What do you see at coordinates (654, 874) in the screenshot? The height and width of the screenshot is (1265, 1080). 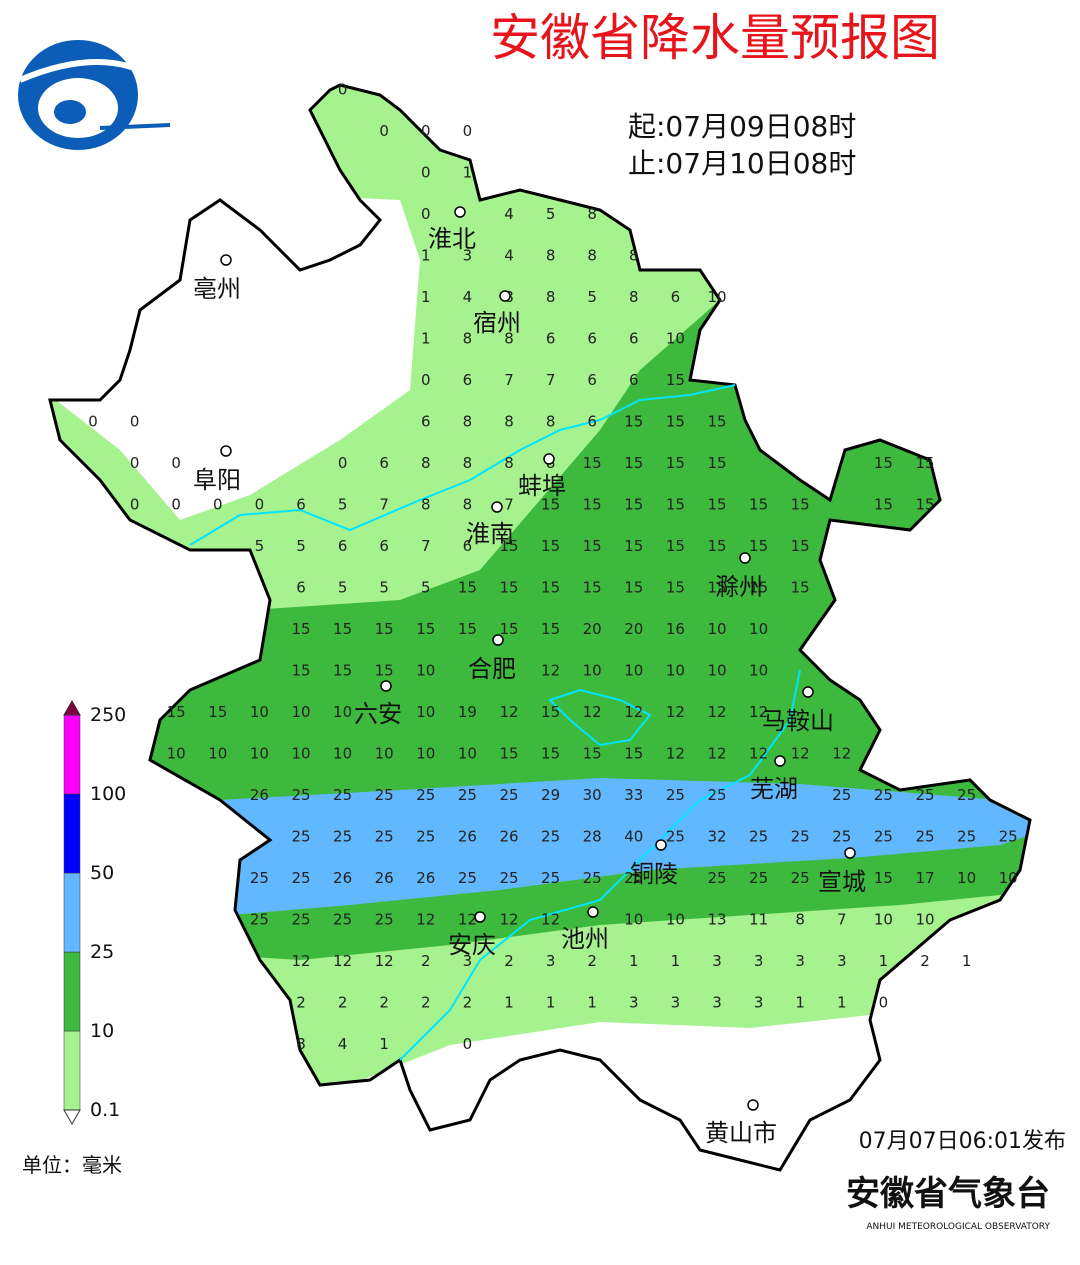 I see `city-label: 铜陵` at bounding box center [654, 874].